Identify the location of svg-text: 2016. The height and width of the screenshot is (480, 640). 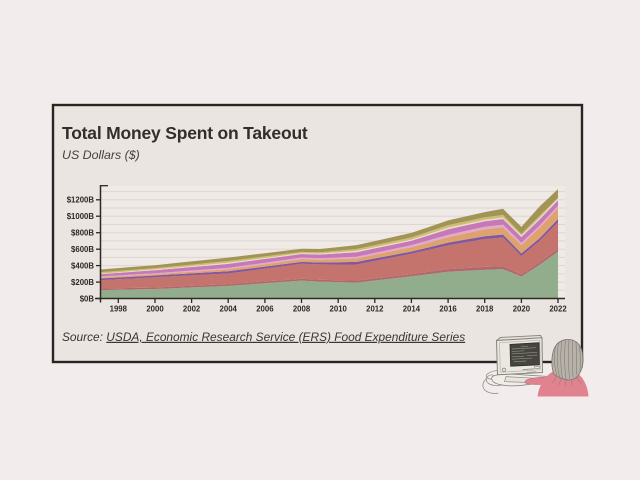
(448, 309).